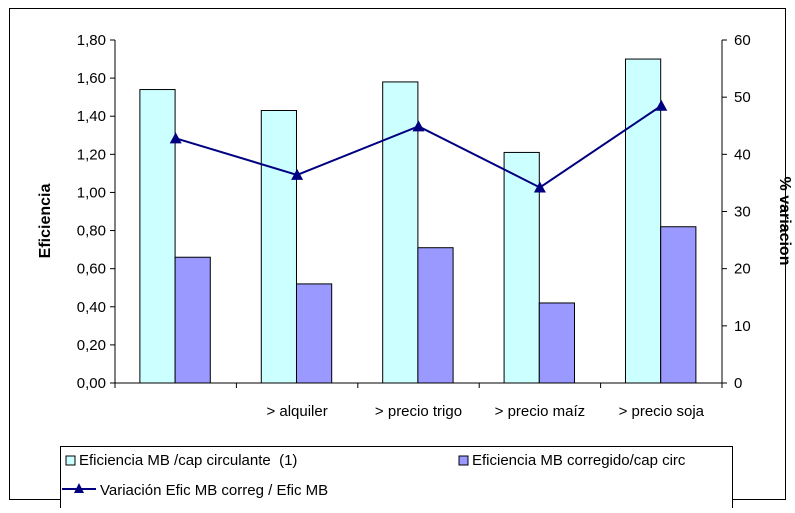 Image resolution: width=795 pixels, height=513 pixels. Describe the element at coordinates (742, 40) in the screenshot. I see `y2-tick-label: 60` at that location.